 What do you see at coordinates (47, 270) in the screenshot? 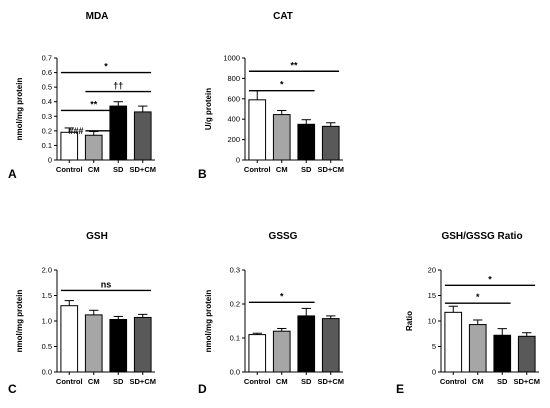
I see `y-tick-label: 2.0` at bounding box center [47, 270].